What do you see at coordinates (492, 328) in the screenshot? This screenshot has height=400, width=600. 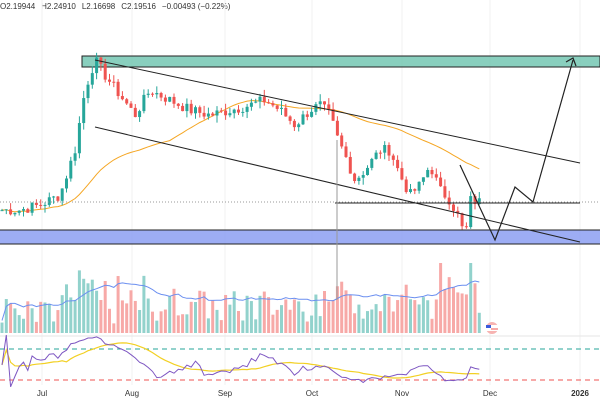 I see `flag-icon` at bounding box center [492, 328].